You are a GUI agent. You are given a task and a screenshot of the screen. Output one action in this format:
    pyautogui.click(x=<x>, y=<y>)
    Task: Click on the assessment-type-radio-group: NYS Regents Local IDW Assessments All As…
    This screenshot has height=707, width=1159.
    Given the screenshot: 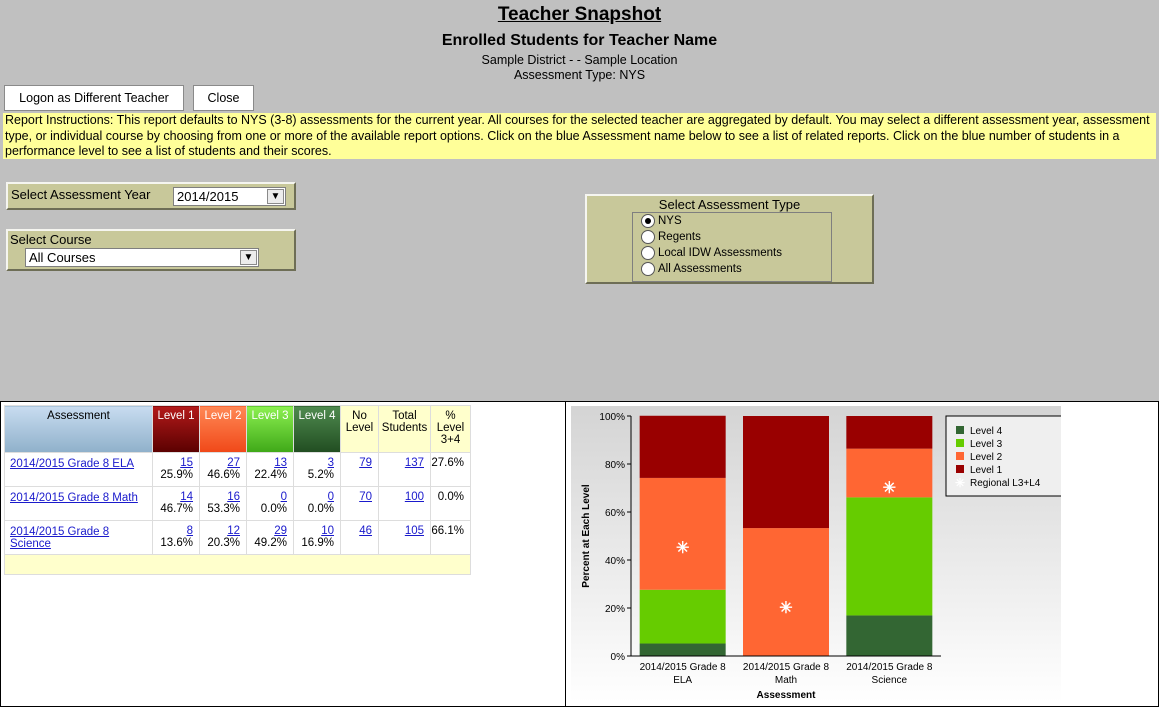 What is the action you would take?
    pyautogui.click(x=732, y=247)
    